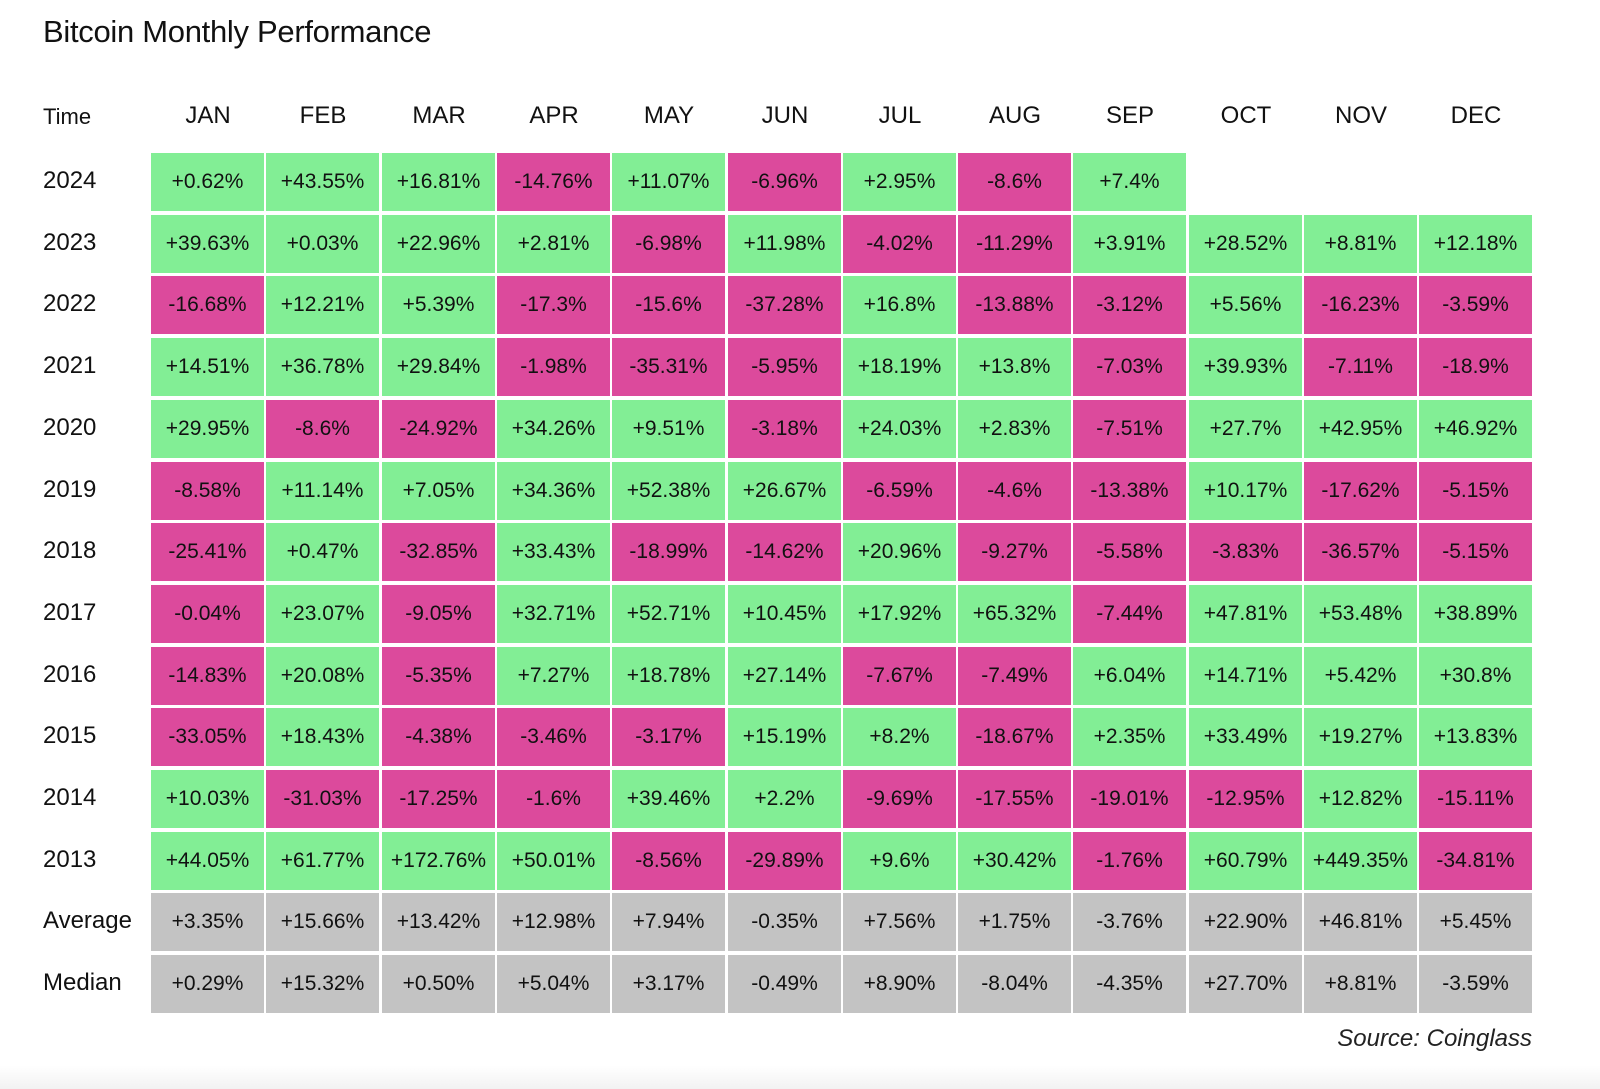 The width and height of the screenshot is (1600, 1089). Describe the element at coordinates (668, 244) in the screenshot. I see `heatmap-cell-2023-may: -6.98%` at that location.